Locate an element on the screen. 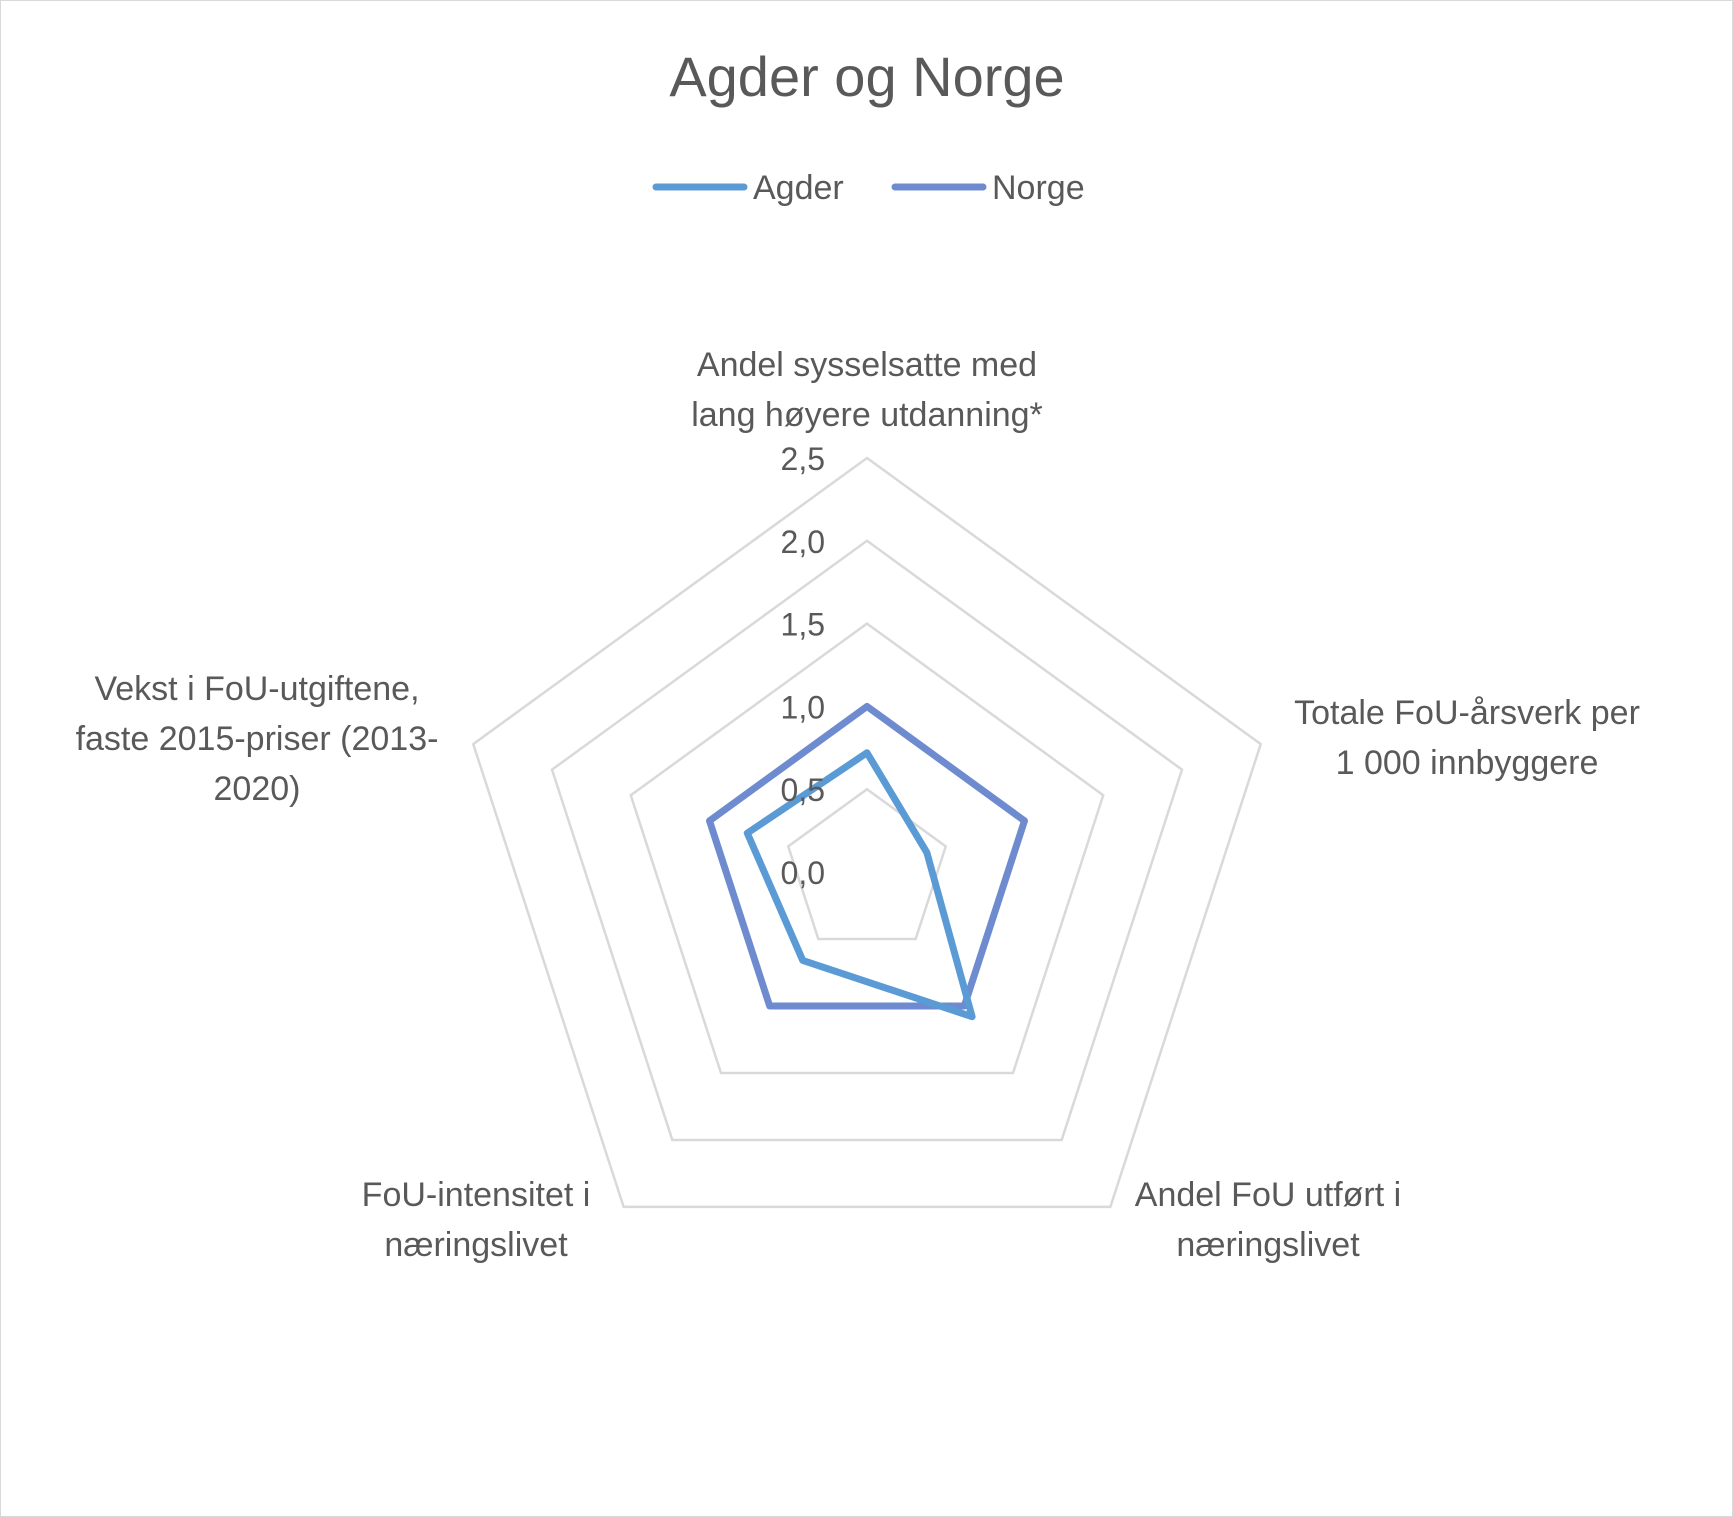 The image size is (1733, 1517). axis-label-3-line-1: næringslivet is located at coordinates (476, 1245).